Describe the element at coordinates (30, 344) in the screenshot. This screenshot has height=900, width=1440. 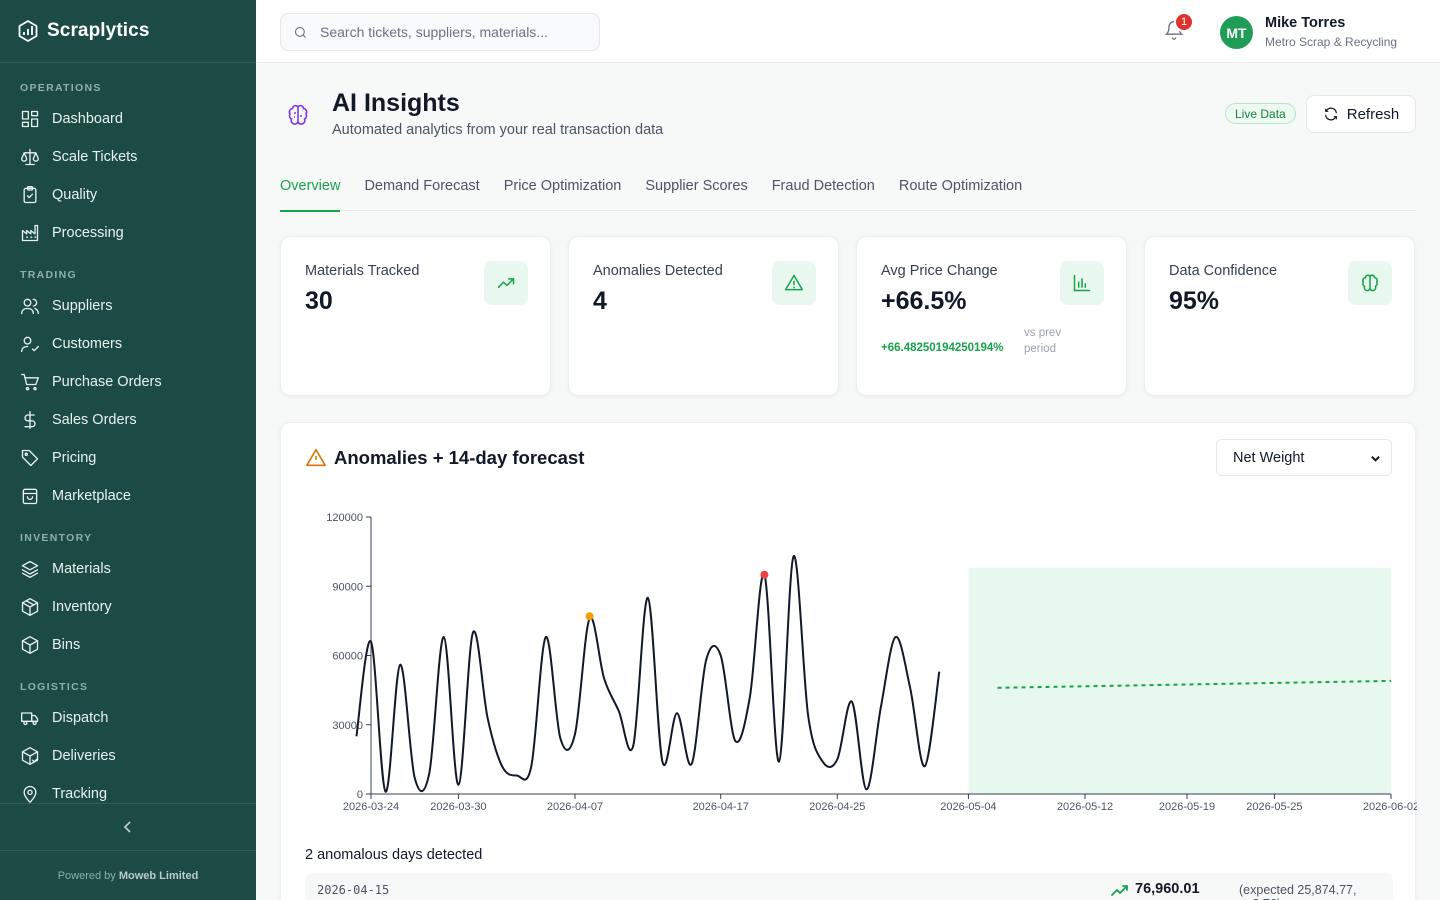
I see `user-check-icon` at that location.